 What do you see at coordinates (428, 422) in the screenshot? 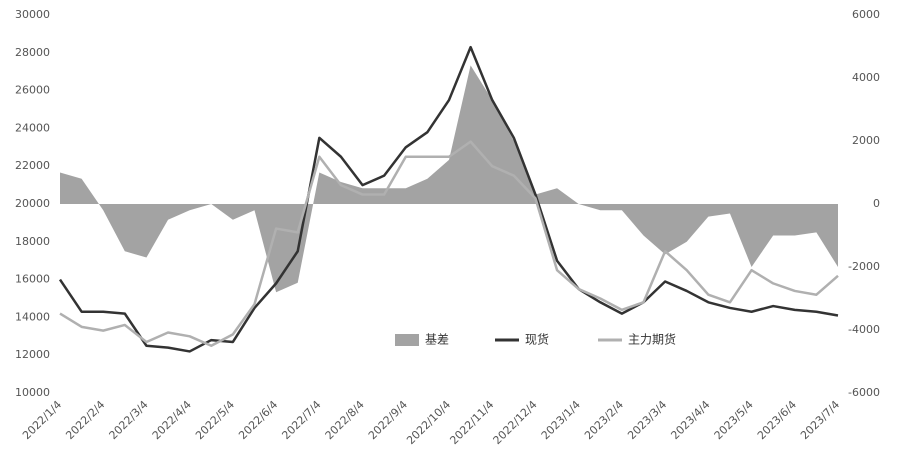
I see `x-tick-label: 2022/10/4` at bounding box center [428, 422].